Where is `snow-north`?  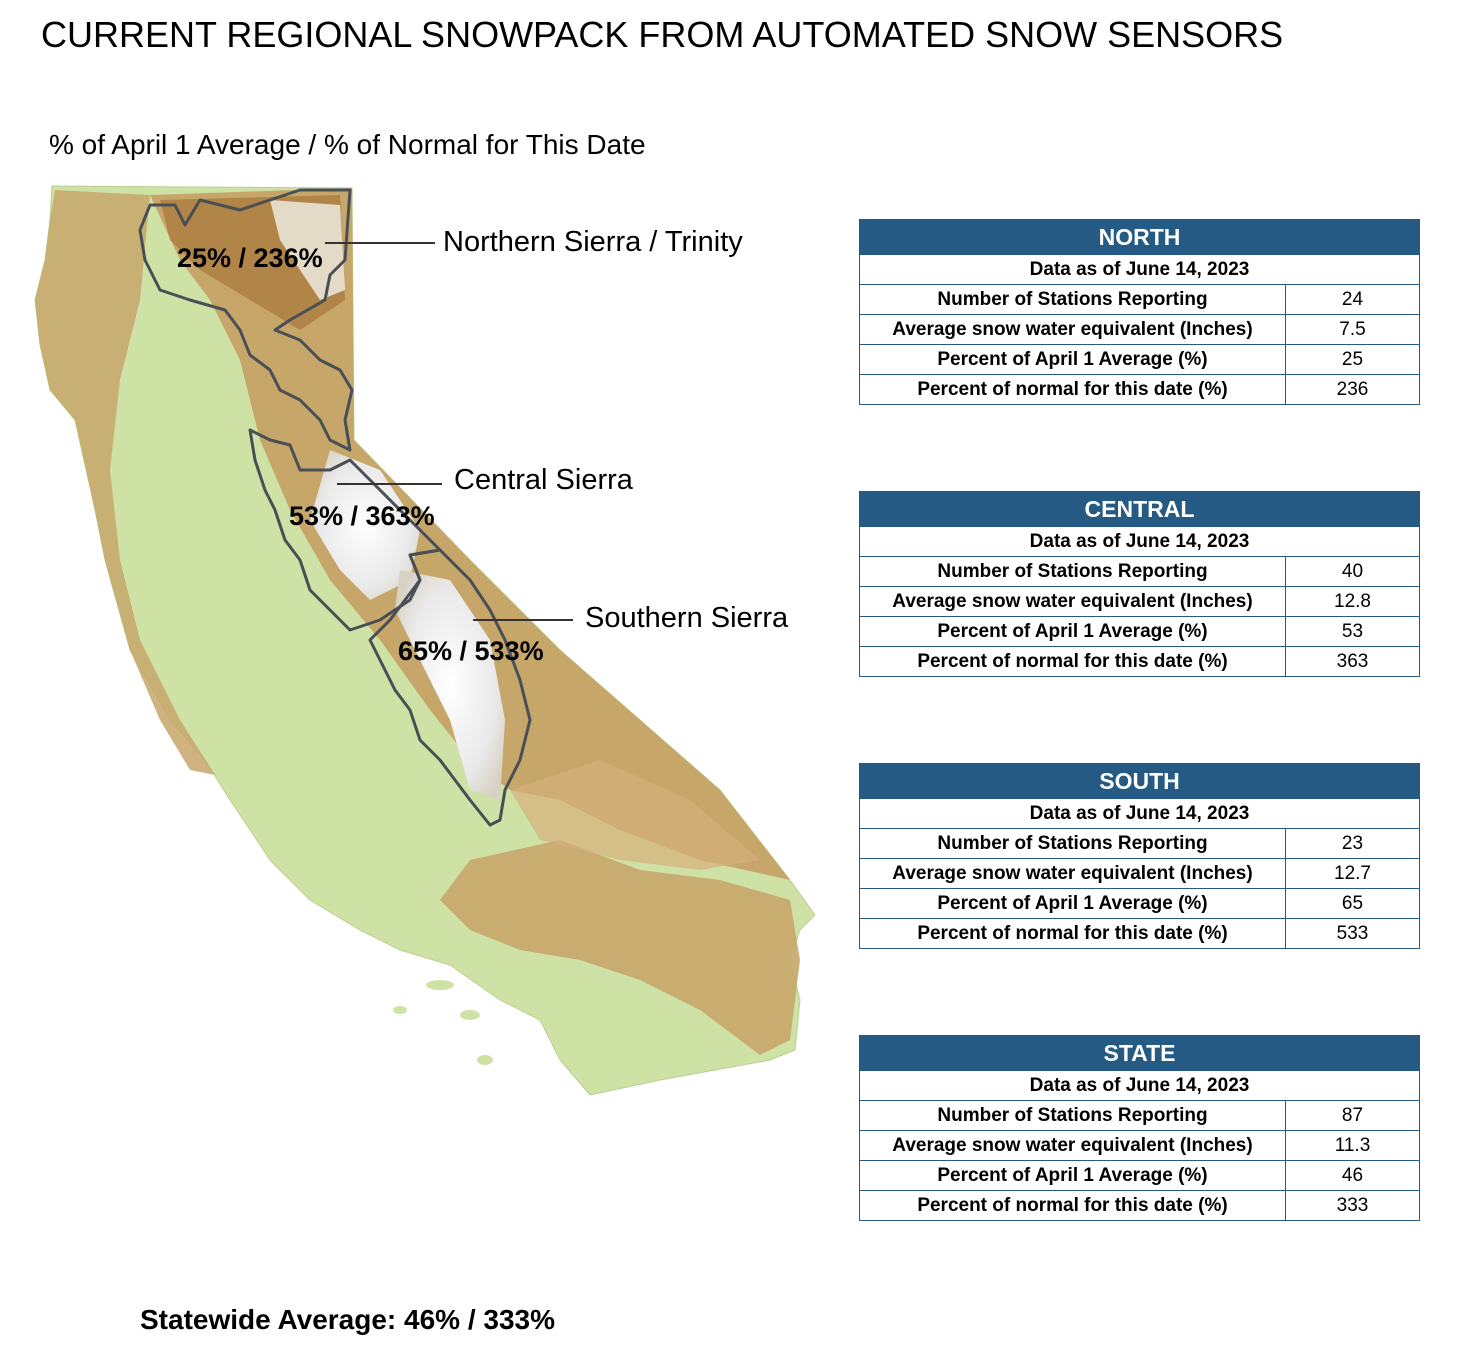
snow-north is located at coordinates (307, 250).